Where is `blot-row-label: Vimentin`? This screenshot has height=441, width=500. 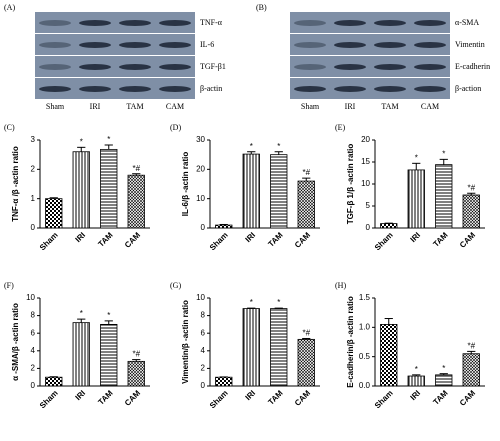 blot-row-label: Vimentin is located at coordinates (470, 44).